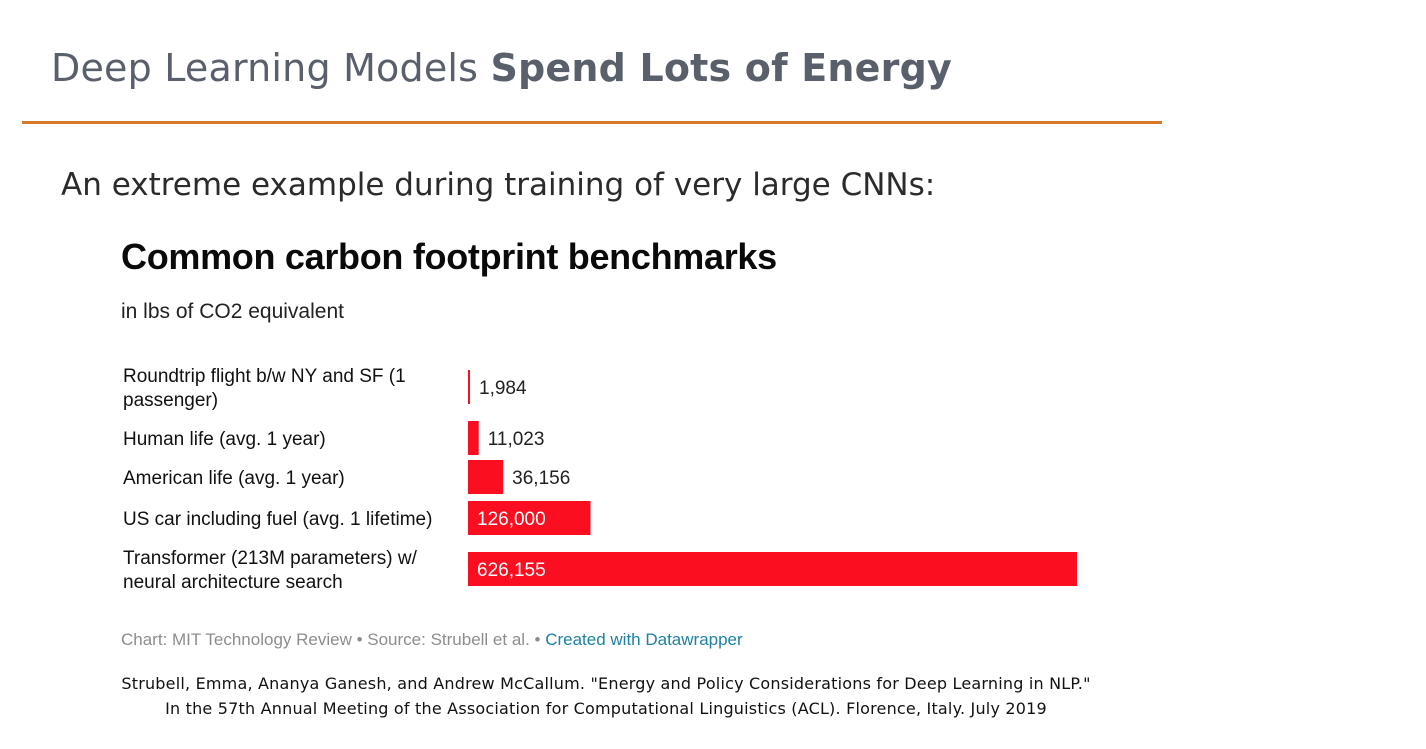 This screenshot has height=749, width=1426. Describe the element at coordinates (592, 122) in the screenshot. I see `title-divider` at that location.